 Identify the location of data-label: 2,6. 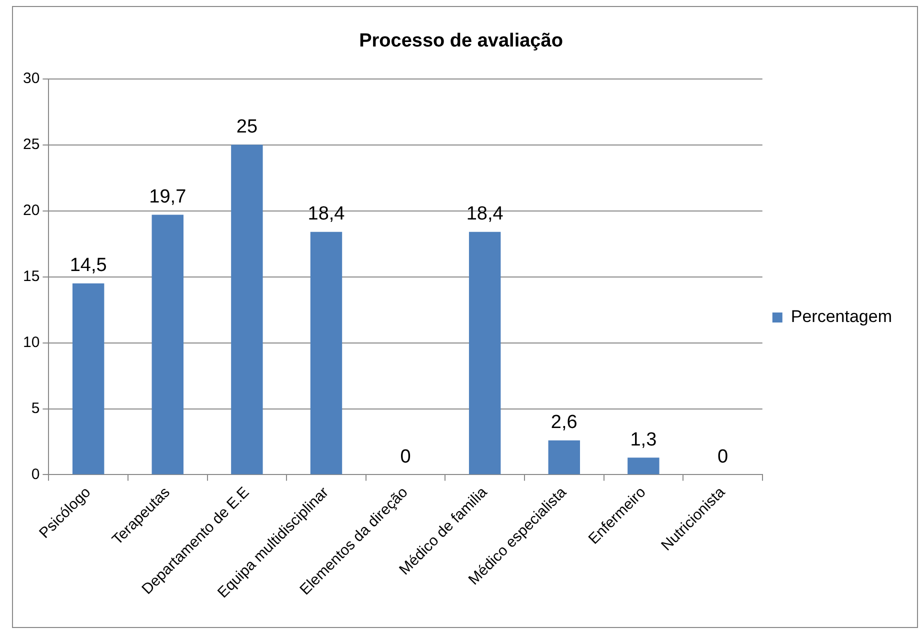
(564, 423).